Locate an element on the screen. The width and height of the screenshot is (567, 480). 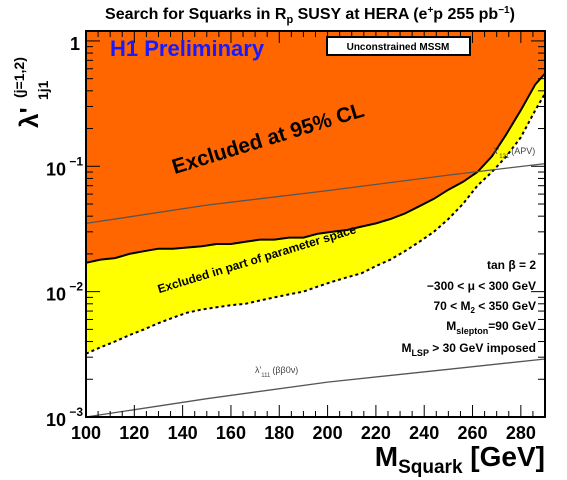
param-tanbeta: tan β = 2 is located at coordinates (511, 265).